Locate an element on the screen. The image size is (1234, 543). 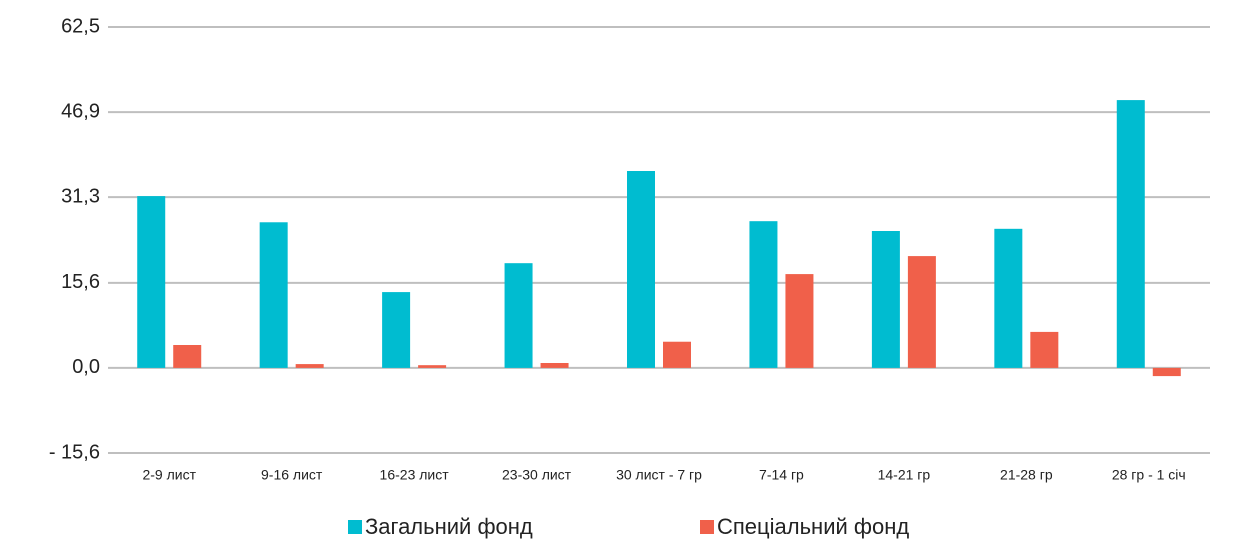
x-tick-label: 28 гр - 1 січ is located at coordinates (1149, 475).